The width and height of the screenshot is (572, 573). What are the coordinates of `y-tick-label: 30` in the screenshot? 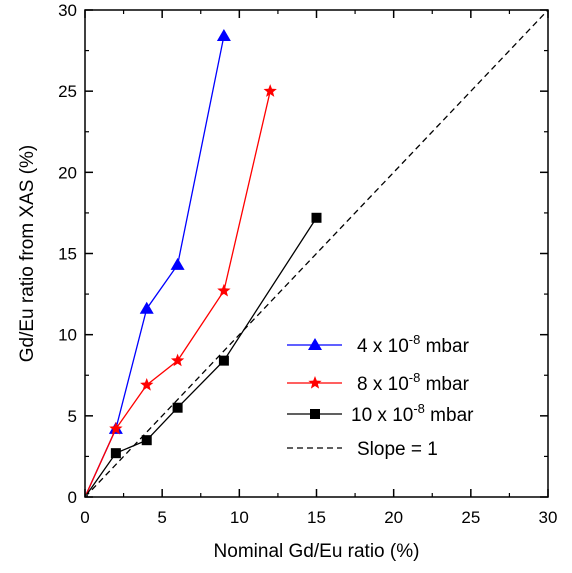 It's located at (67, 10).